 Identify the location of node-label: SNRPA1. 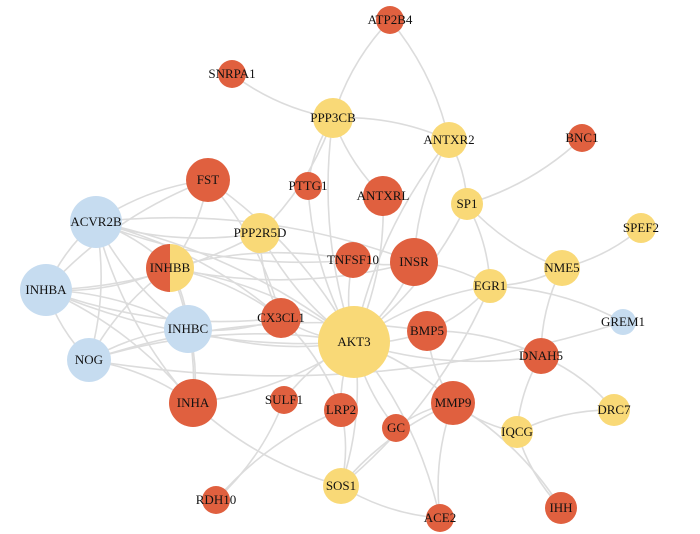
(231, 73).